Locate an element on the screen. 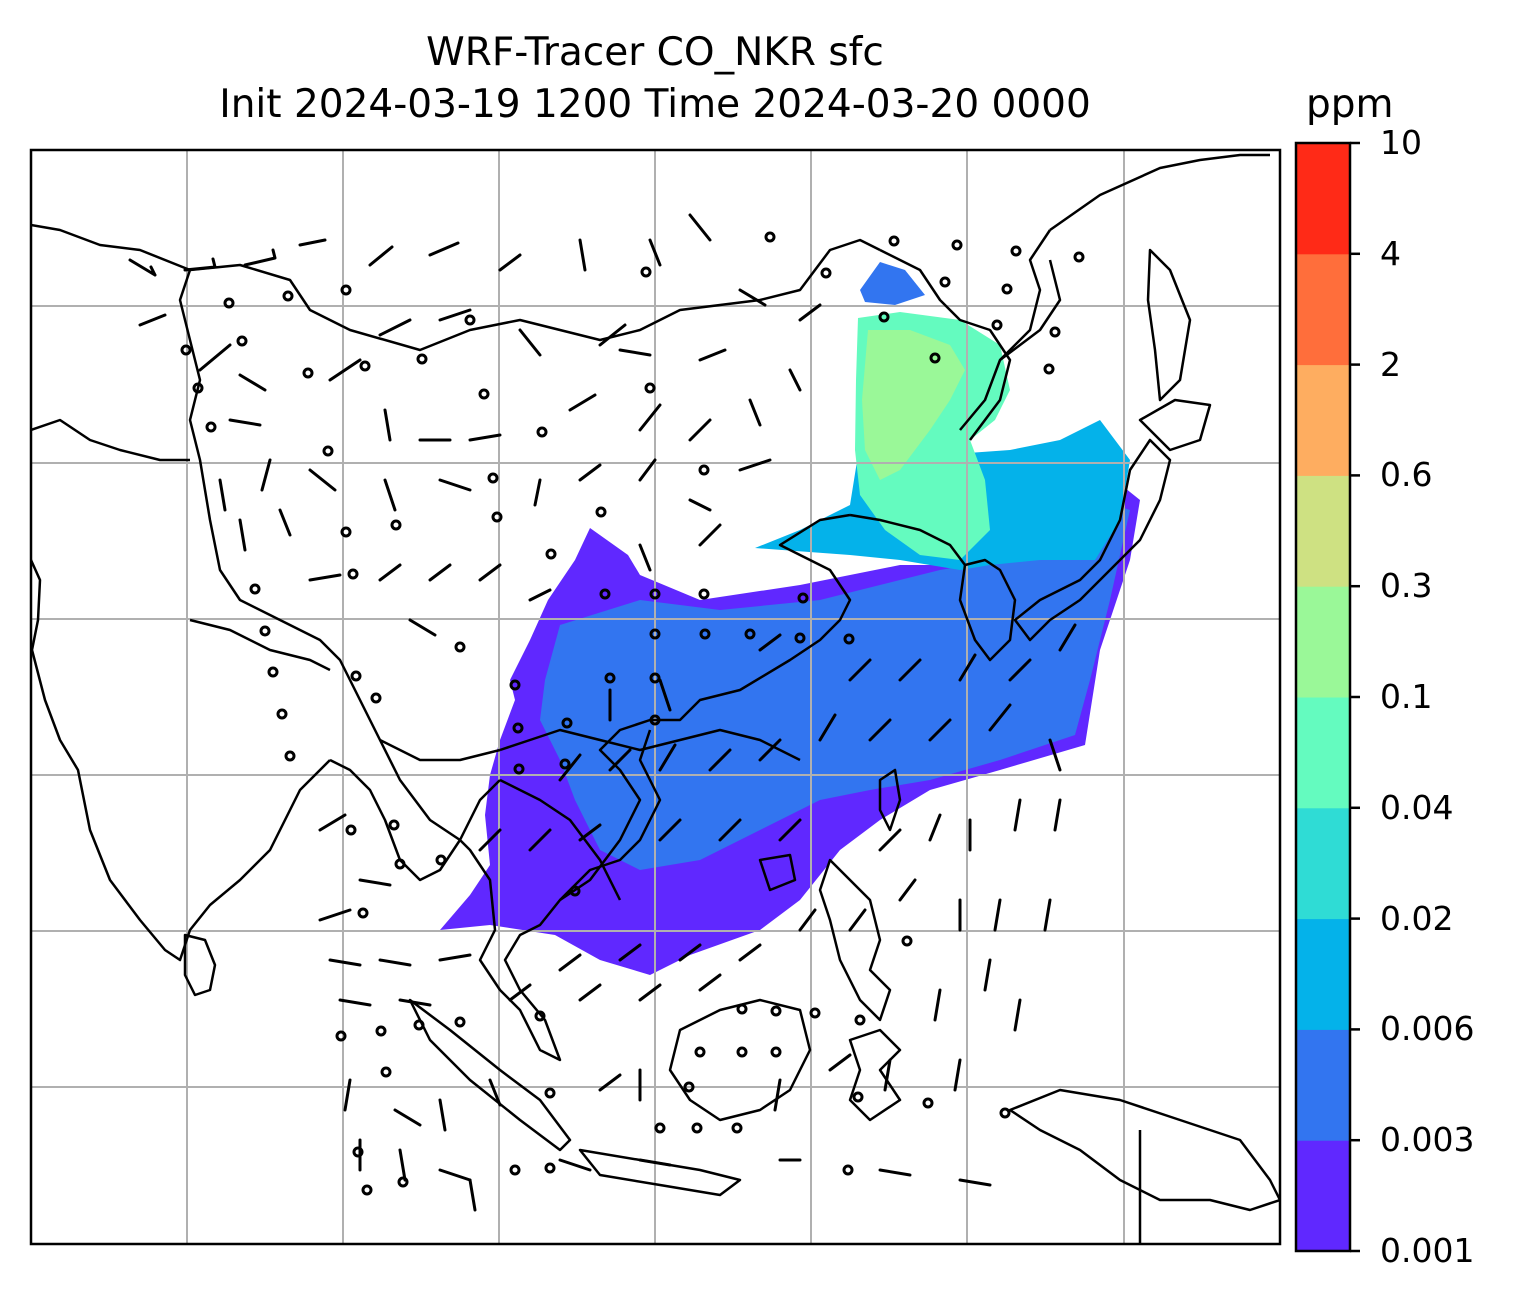  coastline-philippines is located at coordinates (855, 940).